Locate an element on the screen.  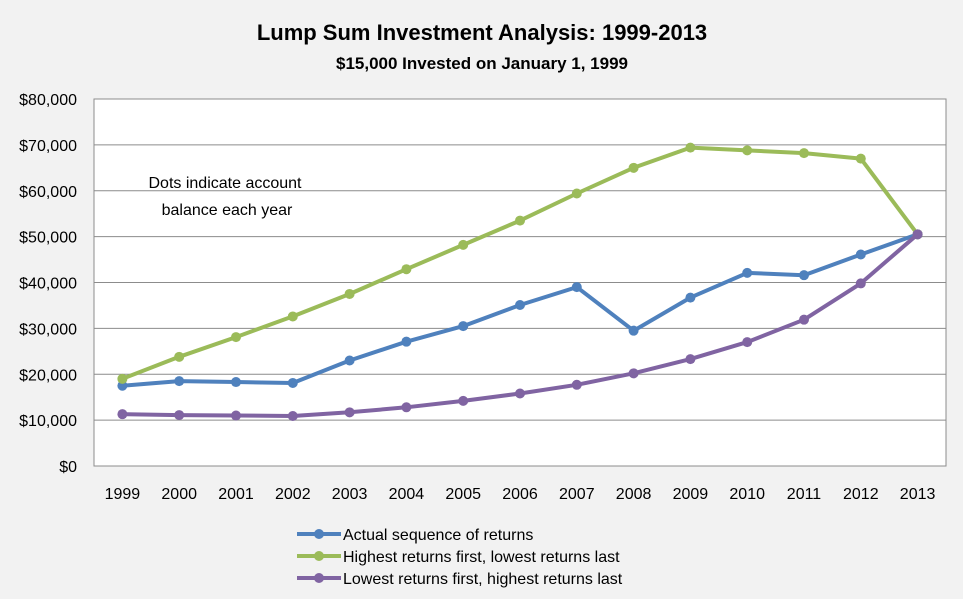
y-tick-label: $70,000 is located at coordinates (48, 146).